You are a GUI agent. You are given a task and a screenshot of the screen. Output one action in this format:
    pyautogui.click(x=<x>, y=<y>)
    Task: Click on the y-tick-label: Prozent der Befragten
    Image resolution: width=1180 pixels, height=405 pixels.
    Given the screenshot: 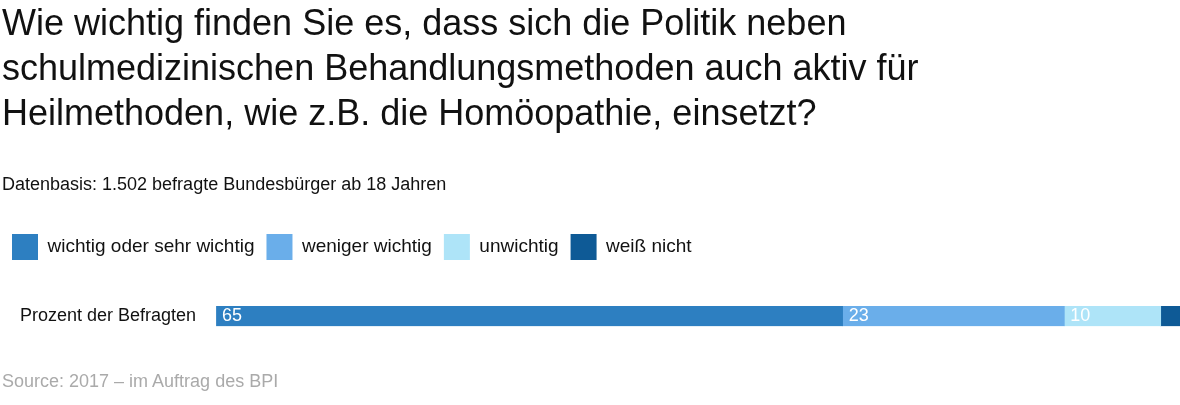 What is the action you would take?
    pyautogui.click(x=108, y=315)
    